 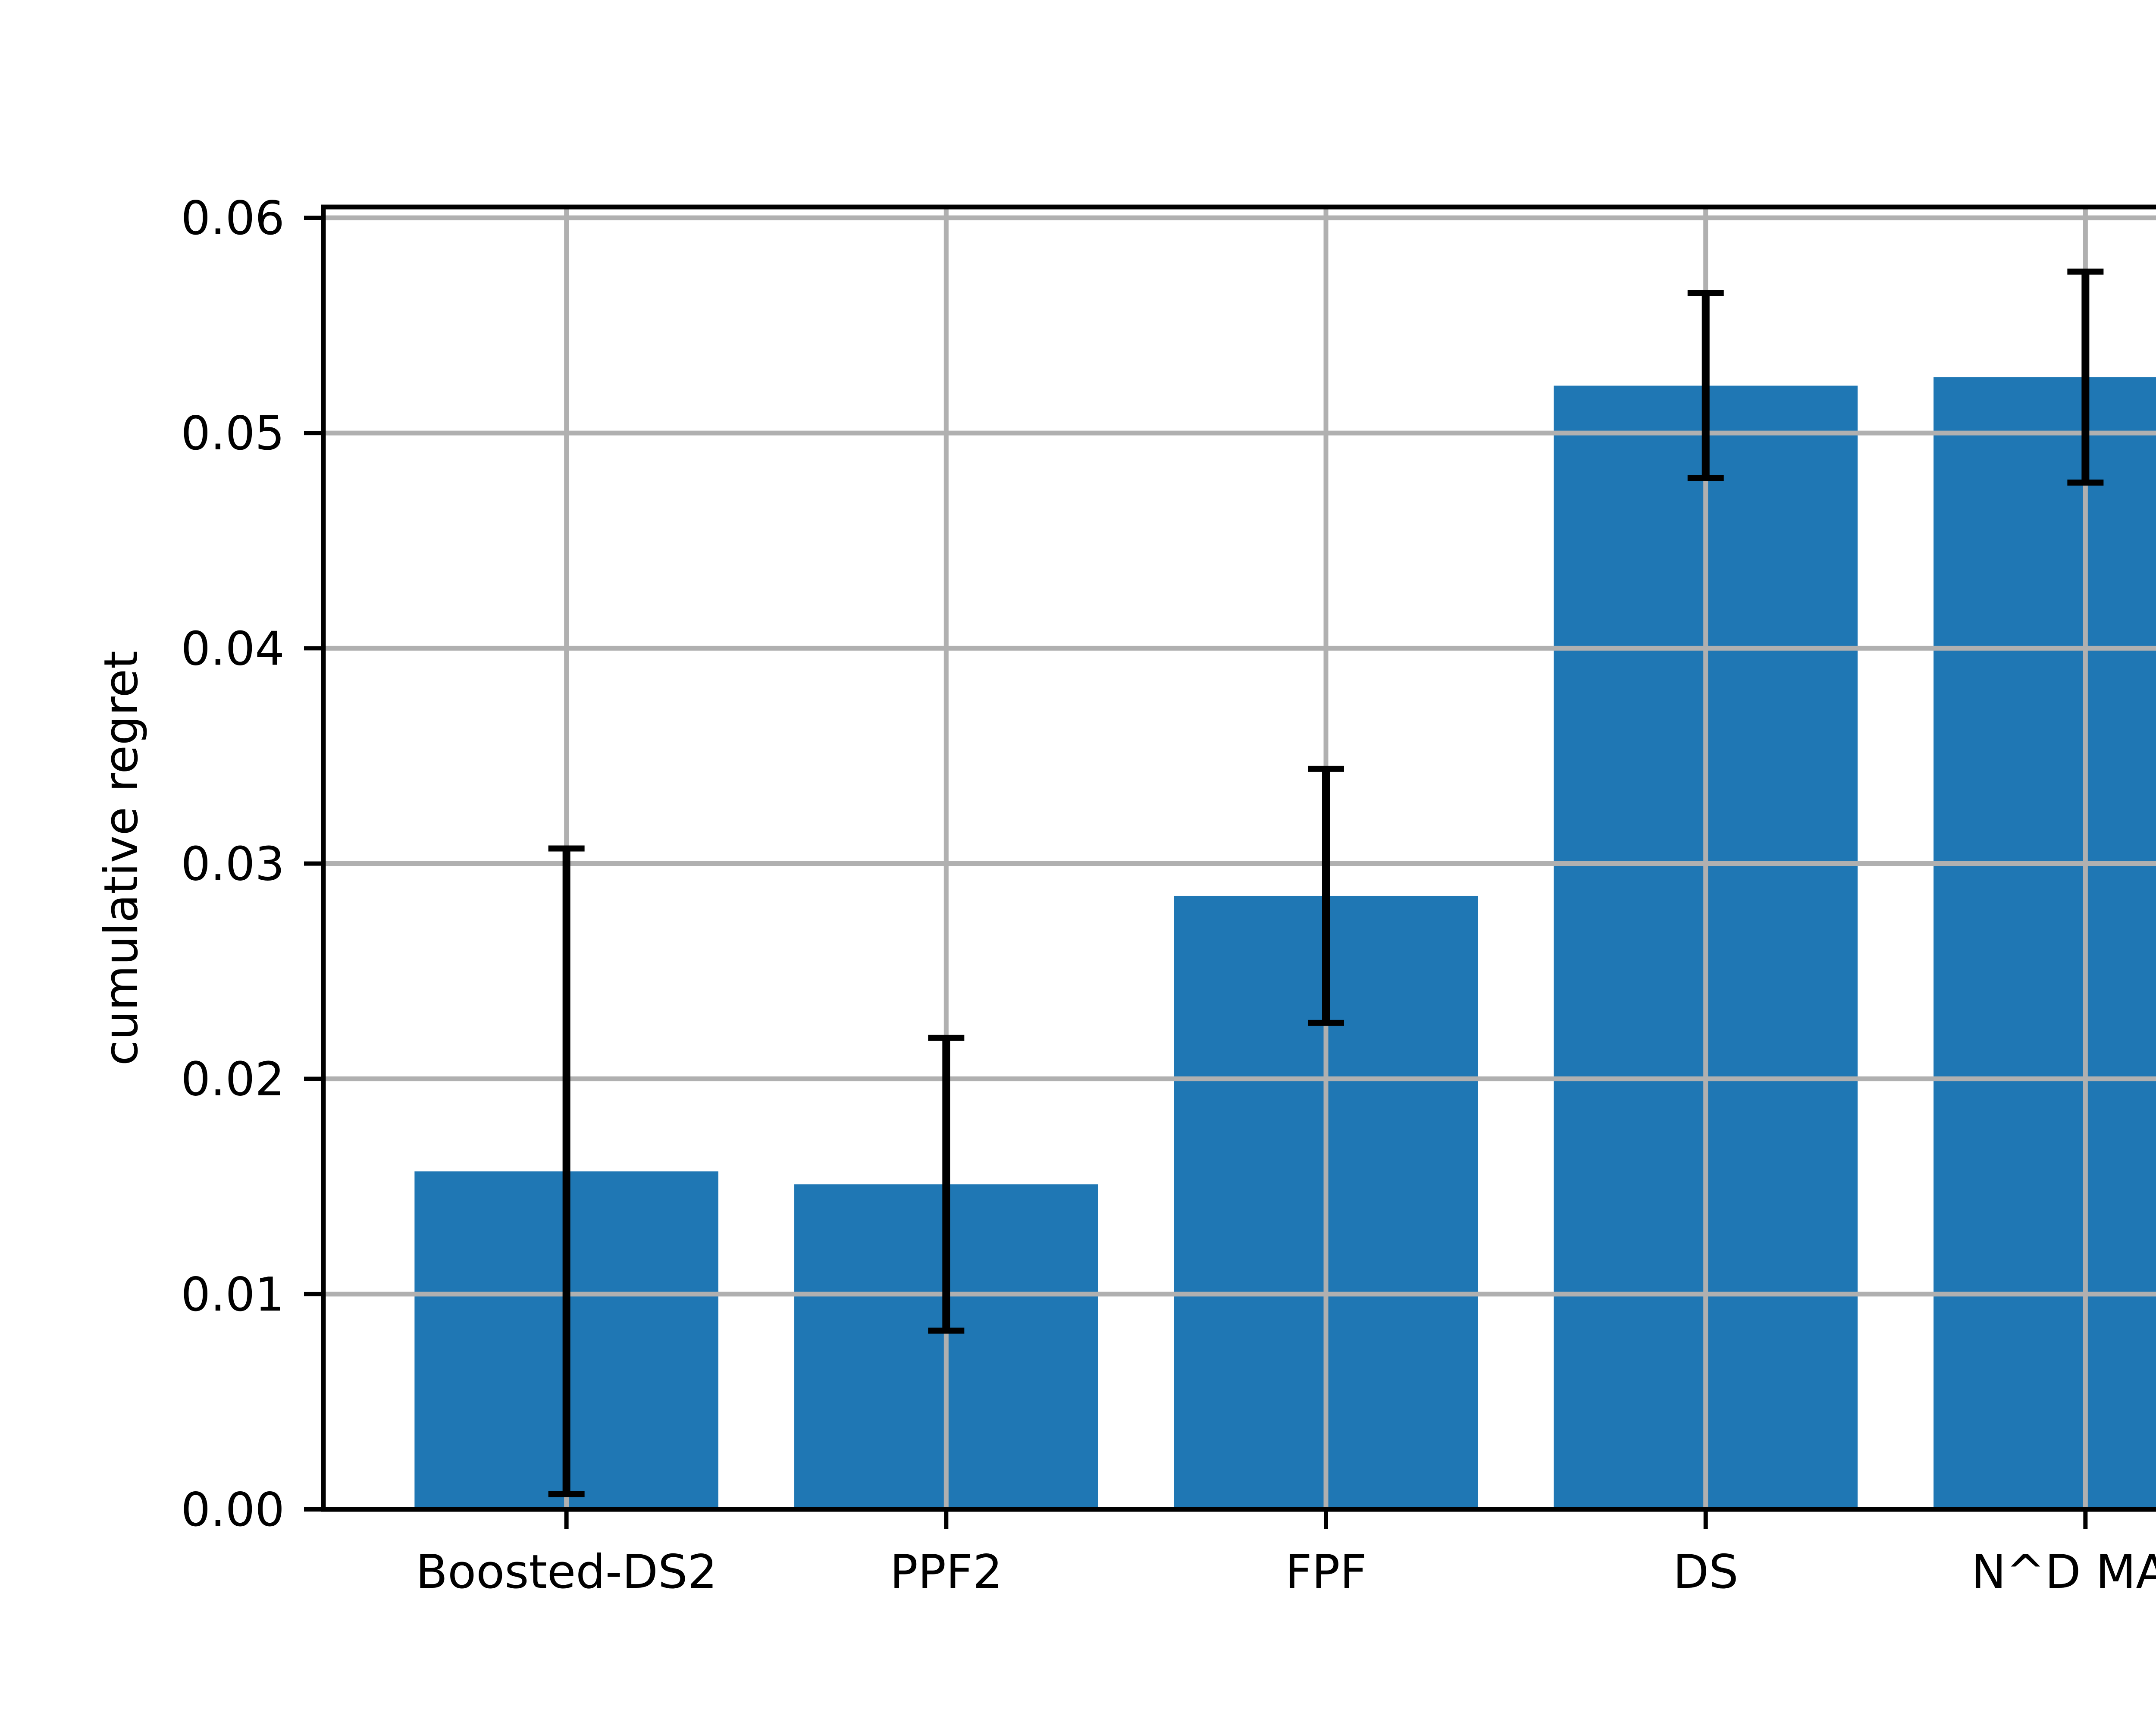 I want to click on y-tick-label: 0.01, so click(x=233, y=1295).